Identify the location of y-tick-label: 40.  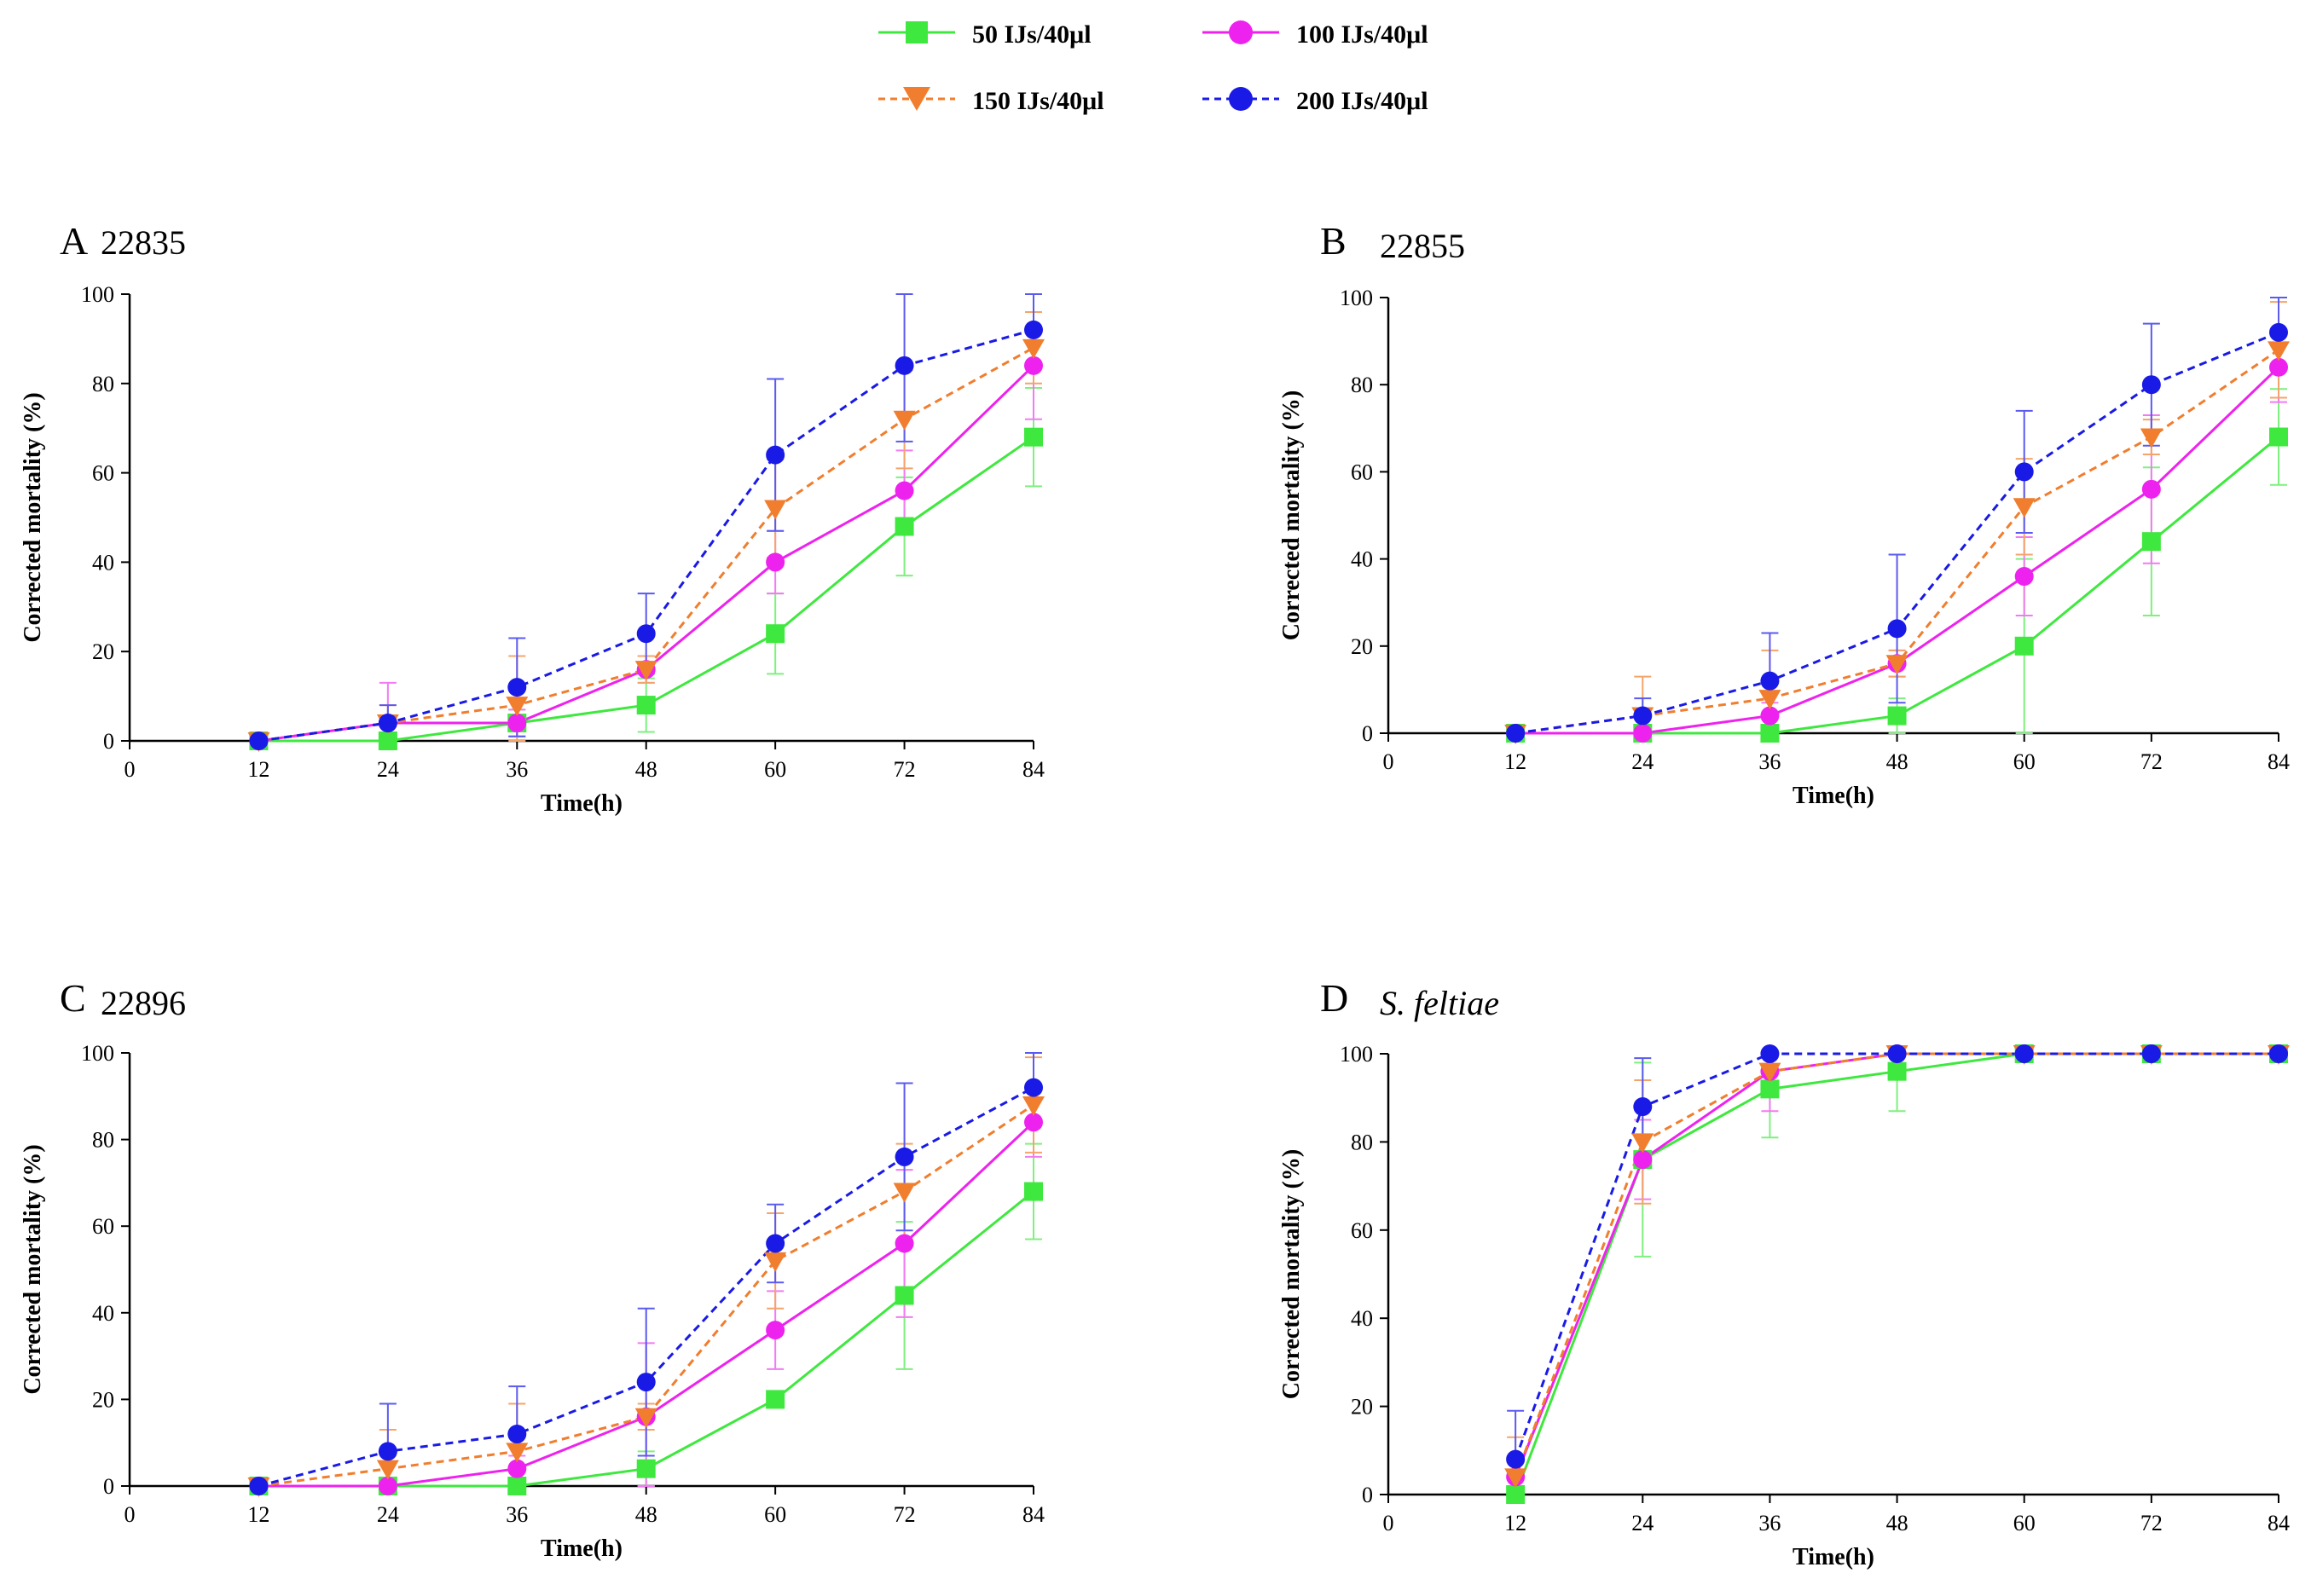
(1362, 1318).